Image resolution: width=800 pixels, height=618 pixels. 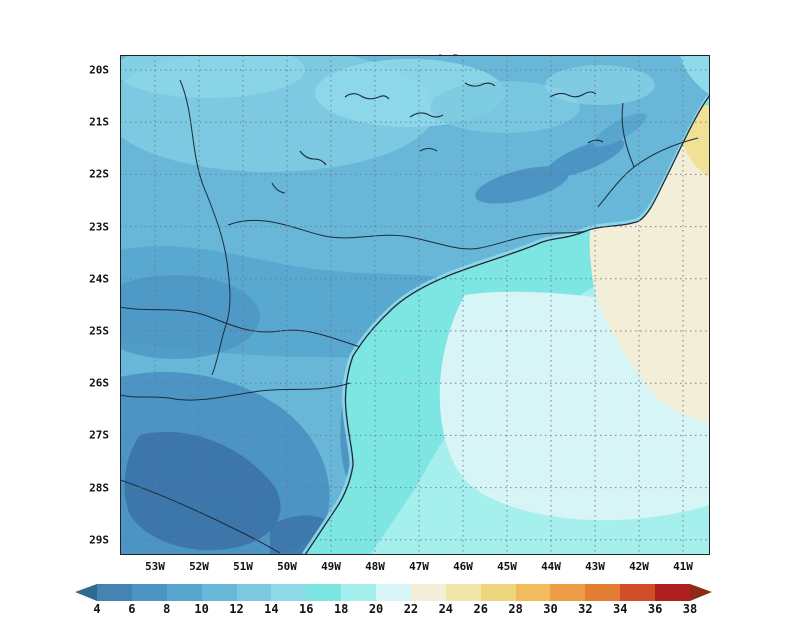 What do you see at coordinates (236, 609) in the screenshot?
I see `colorbar-tick-12: 12` at bounding box center [236, 609].